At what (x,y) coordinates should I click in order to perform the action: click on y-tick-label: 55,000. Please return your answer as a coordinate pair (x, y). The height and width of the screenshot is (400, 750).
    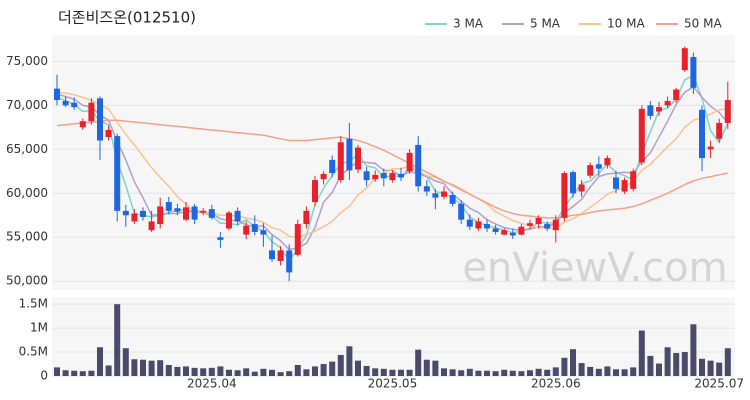
    Looking at the image, I should click on (27, 237).